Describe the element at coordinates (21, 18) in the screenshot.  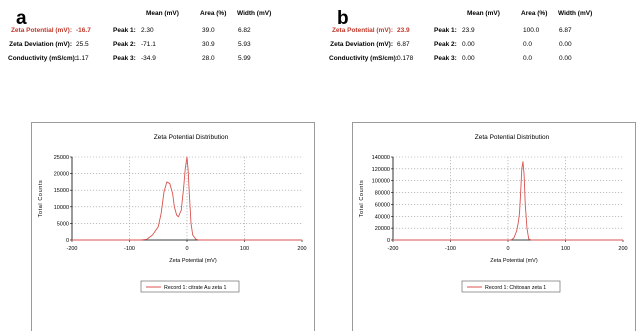
I see `panel-letter: a` at that location.